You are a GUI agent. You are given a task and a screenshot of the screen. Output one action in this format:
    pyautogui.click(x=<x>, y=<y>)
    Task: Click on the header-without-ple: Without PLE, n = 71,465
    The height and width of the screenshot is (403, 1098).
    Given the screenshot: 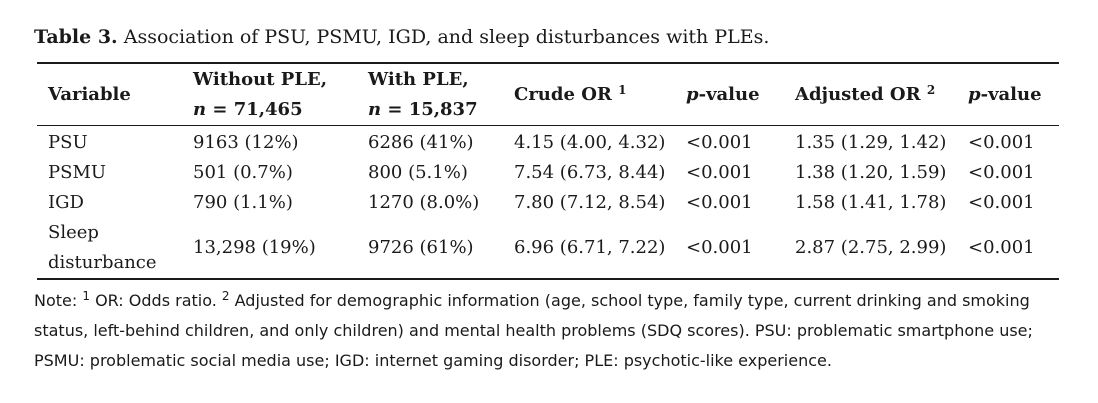 What is the action you would take?
    pyautogui.click(x=269, y=94)
    